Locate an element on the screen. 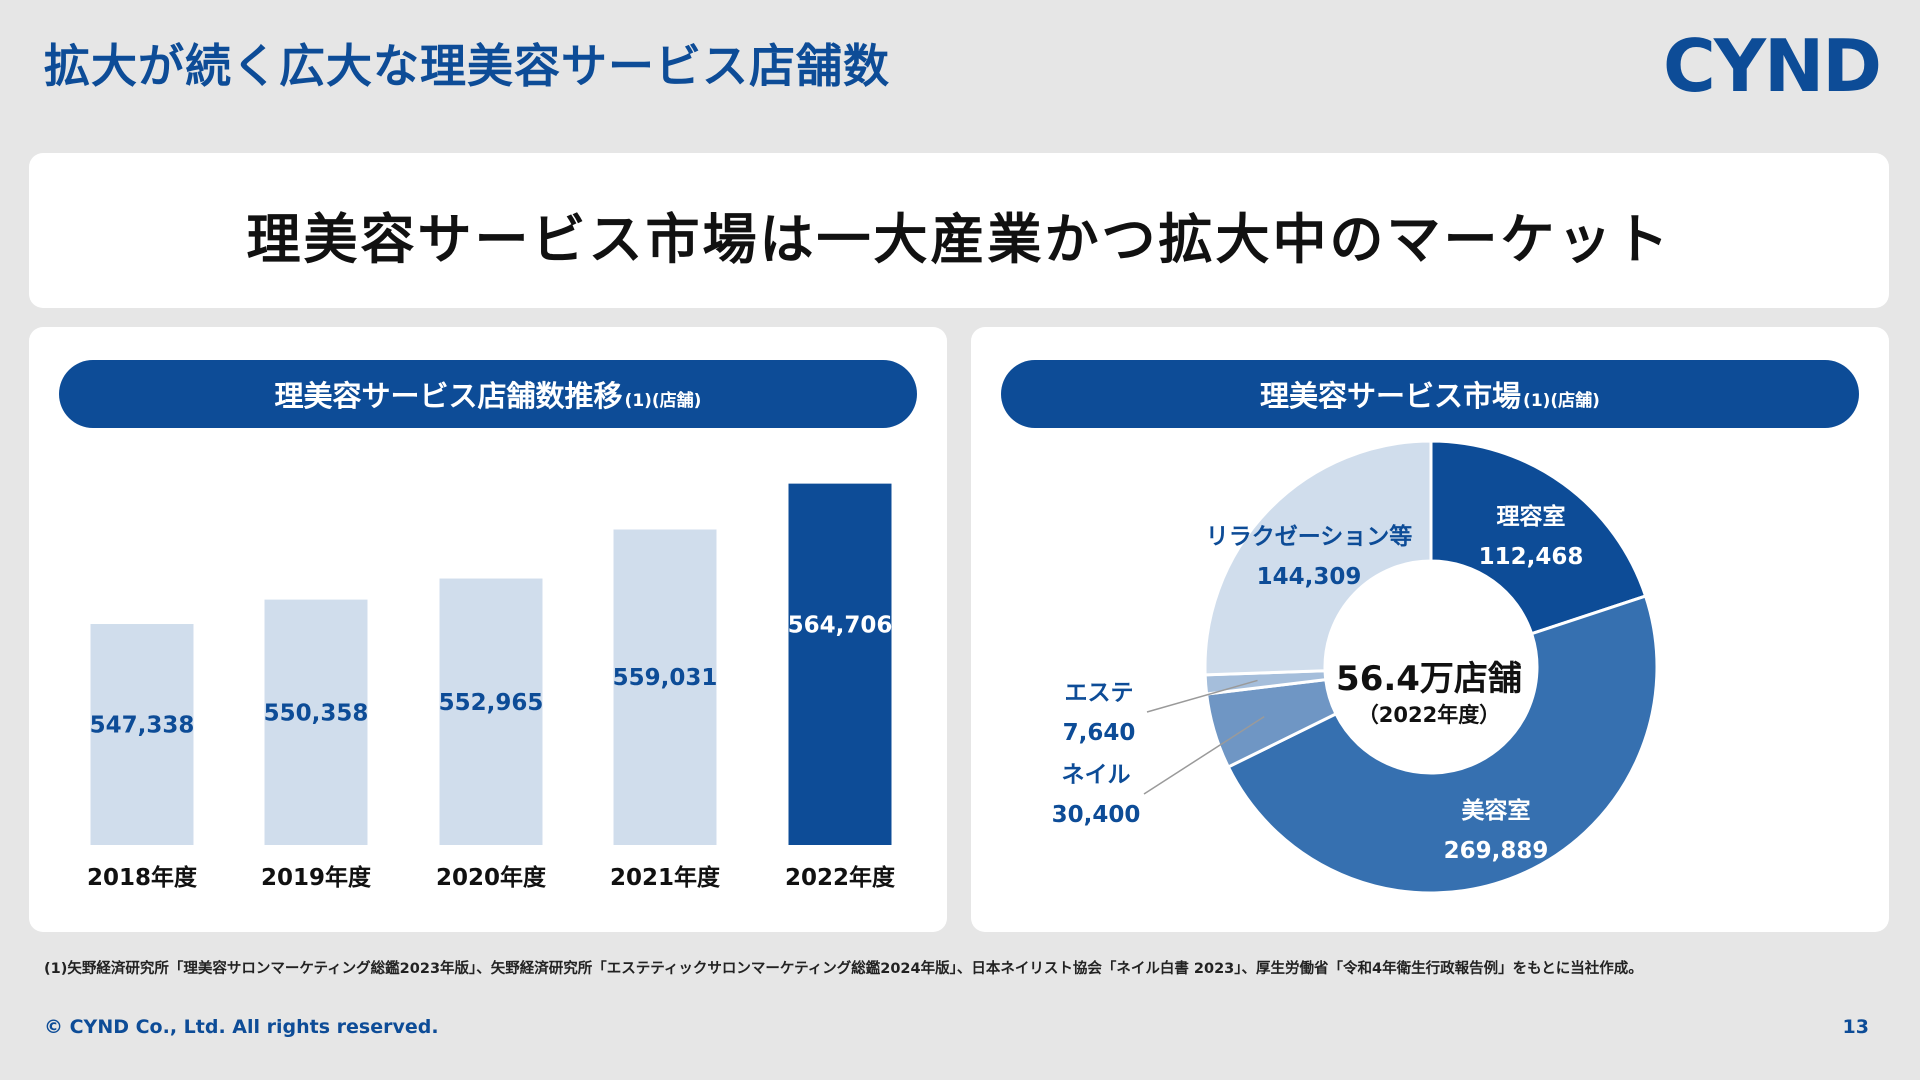 This screenshot has height=1080, width=1920. bar-2019年度 is located at coordinates (316, 722).